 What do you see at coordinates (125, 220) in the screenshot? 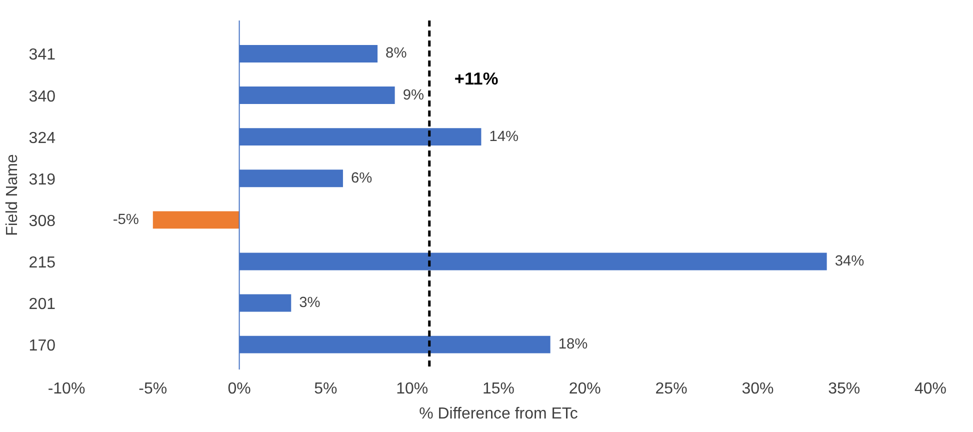
I see `data-label: -5%` at bounding box center [125, 220].